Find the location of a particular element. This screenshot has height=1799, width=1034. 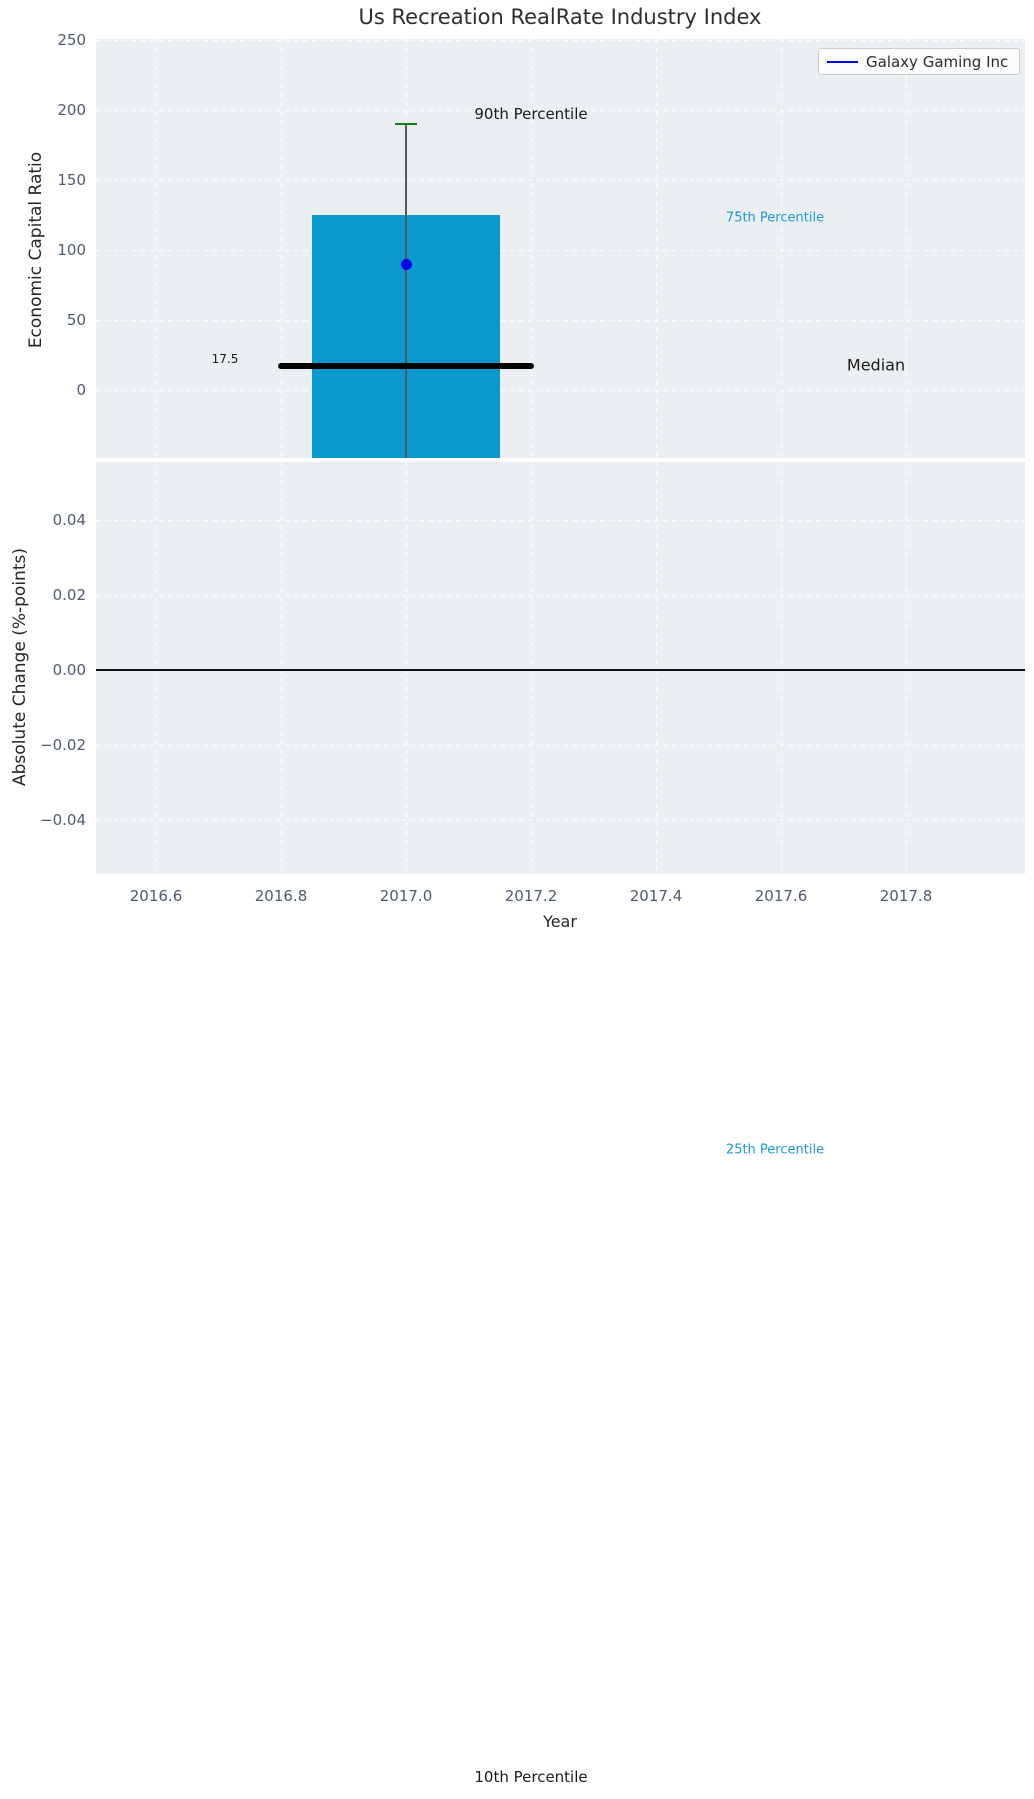

ytick-label: 100 is located at coordinates (71, 250).